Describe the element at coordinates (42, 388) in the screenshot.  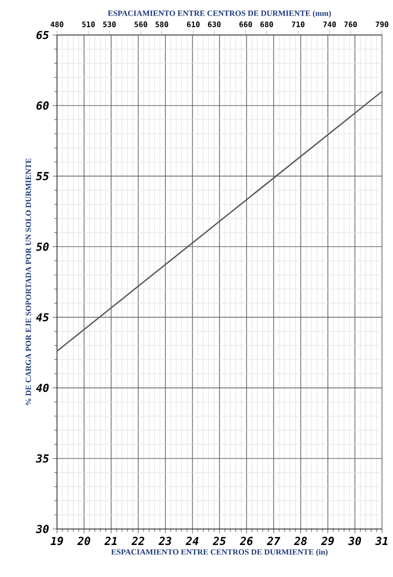
I see `y-tick-label: 40` at that location.